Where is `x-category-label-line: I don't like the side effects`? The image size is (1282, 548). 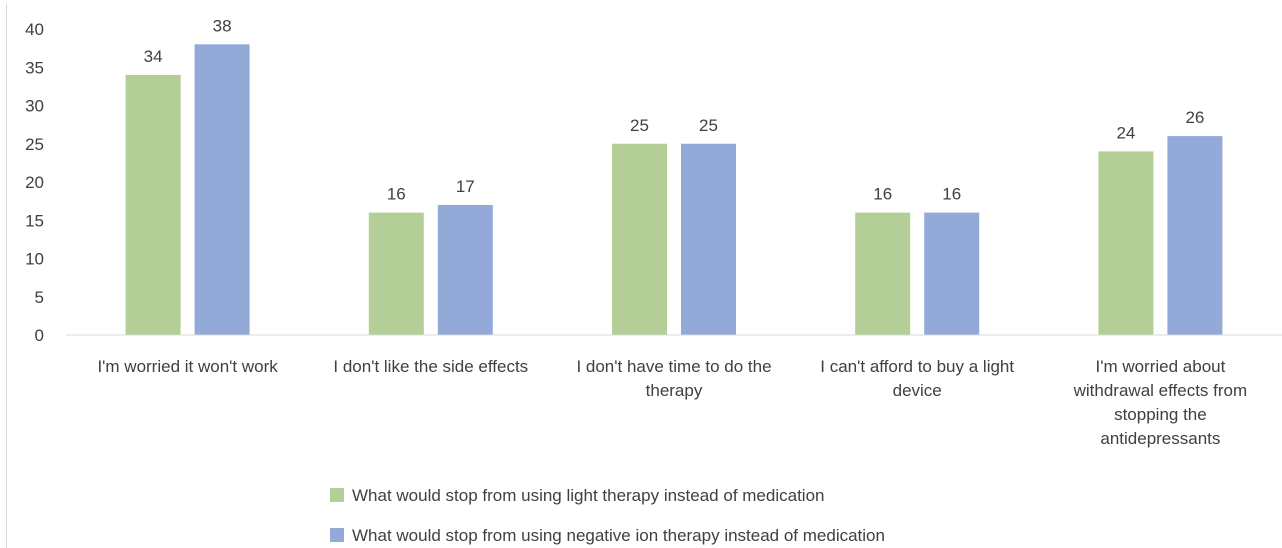
x-category-label-line: I don't like the side effects is located at coordinates (430, 366).